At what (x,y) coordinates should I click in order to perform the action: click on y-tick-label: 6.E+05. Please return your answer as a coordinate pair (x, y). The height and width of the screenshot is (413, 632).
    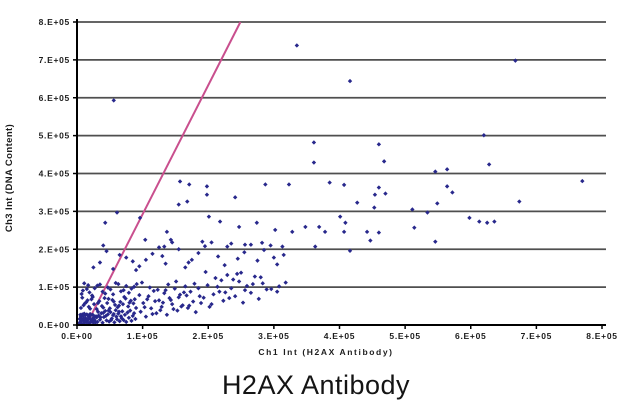
    Looking at the image, I should click on (54, 98).